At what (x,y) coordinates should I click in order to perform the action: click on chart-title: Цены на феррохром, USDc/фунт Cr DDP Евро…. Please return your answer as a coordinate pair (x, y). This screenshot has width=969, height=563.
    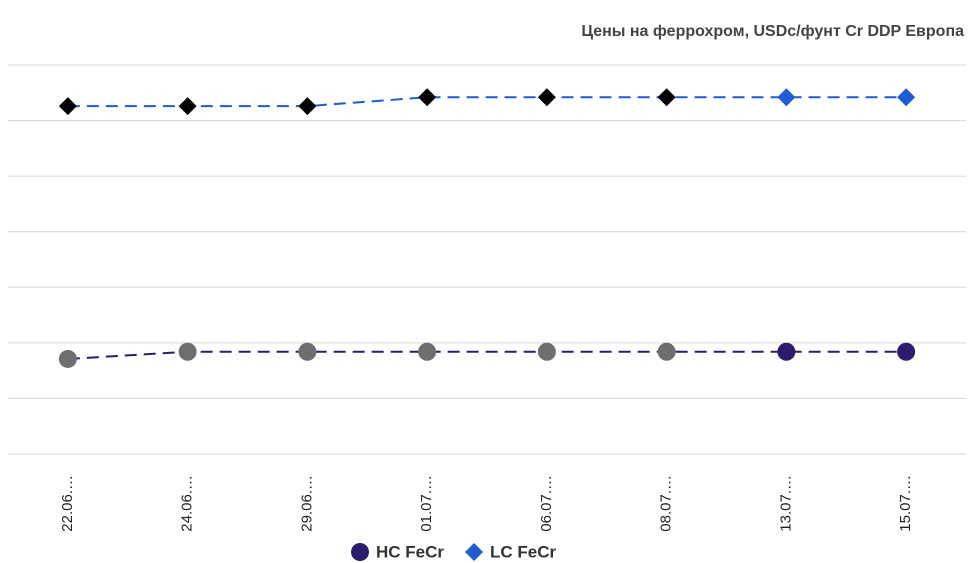
    Looking at the image, I should click on (772, 31).